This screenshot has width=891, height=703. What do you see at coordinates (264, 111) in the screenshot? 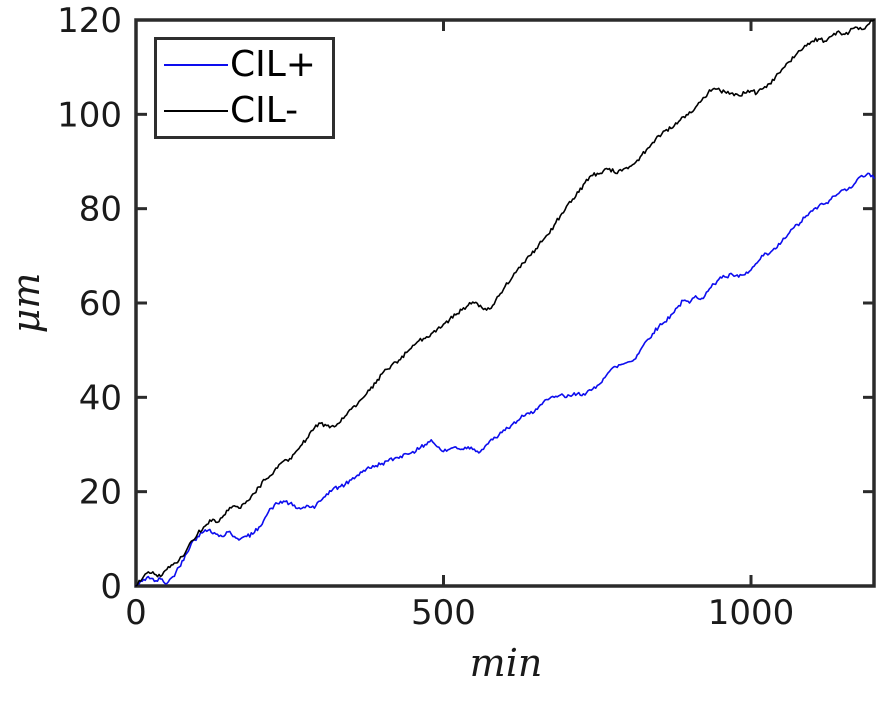
I see `legend-label-cil-minus: CIL-` at bounding box center [264, 111].